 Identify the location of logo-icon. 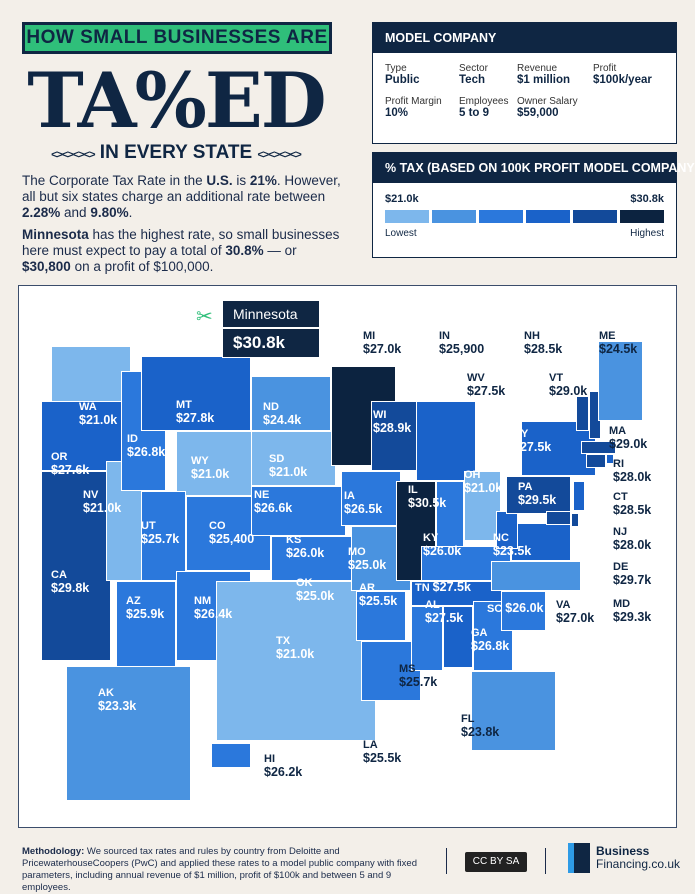
(579, 858).